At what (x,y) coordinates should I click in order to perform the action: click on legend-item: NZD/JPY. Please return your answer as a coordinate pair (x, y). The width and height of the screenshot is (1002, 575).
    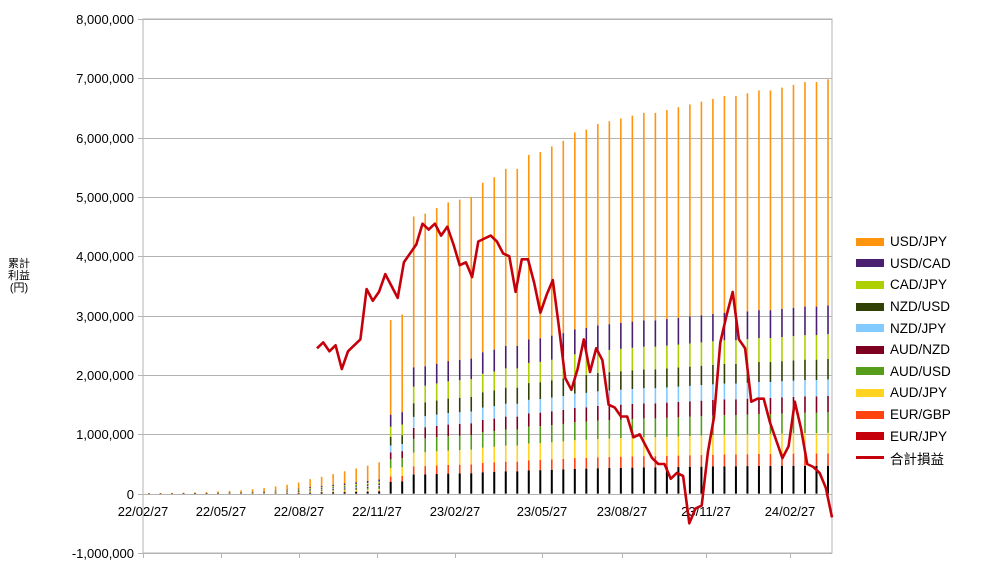
    Looking at the image, I should click on (903, 328).